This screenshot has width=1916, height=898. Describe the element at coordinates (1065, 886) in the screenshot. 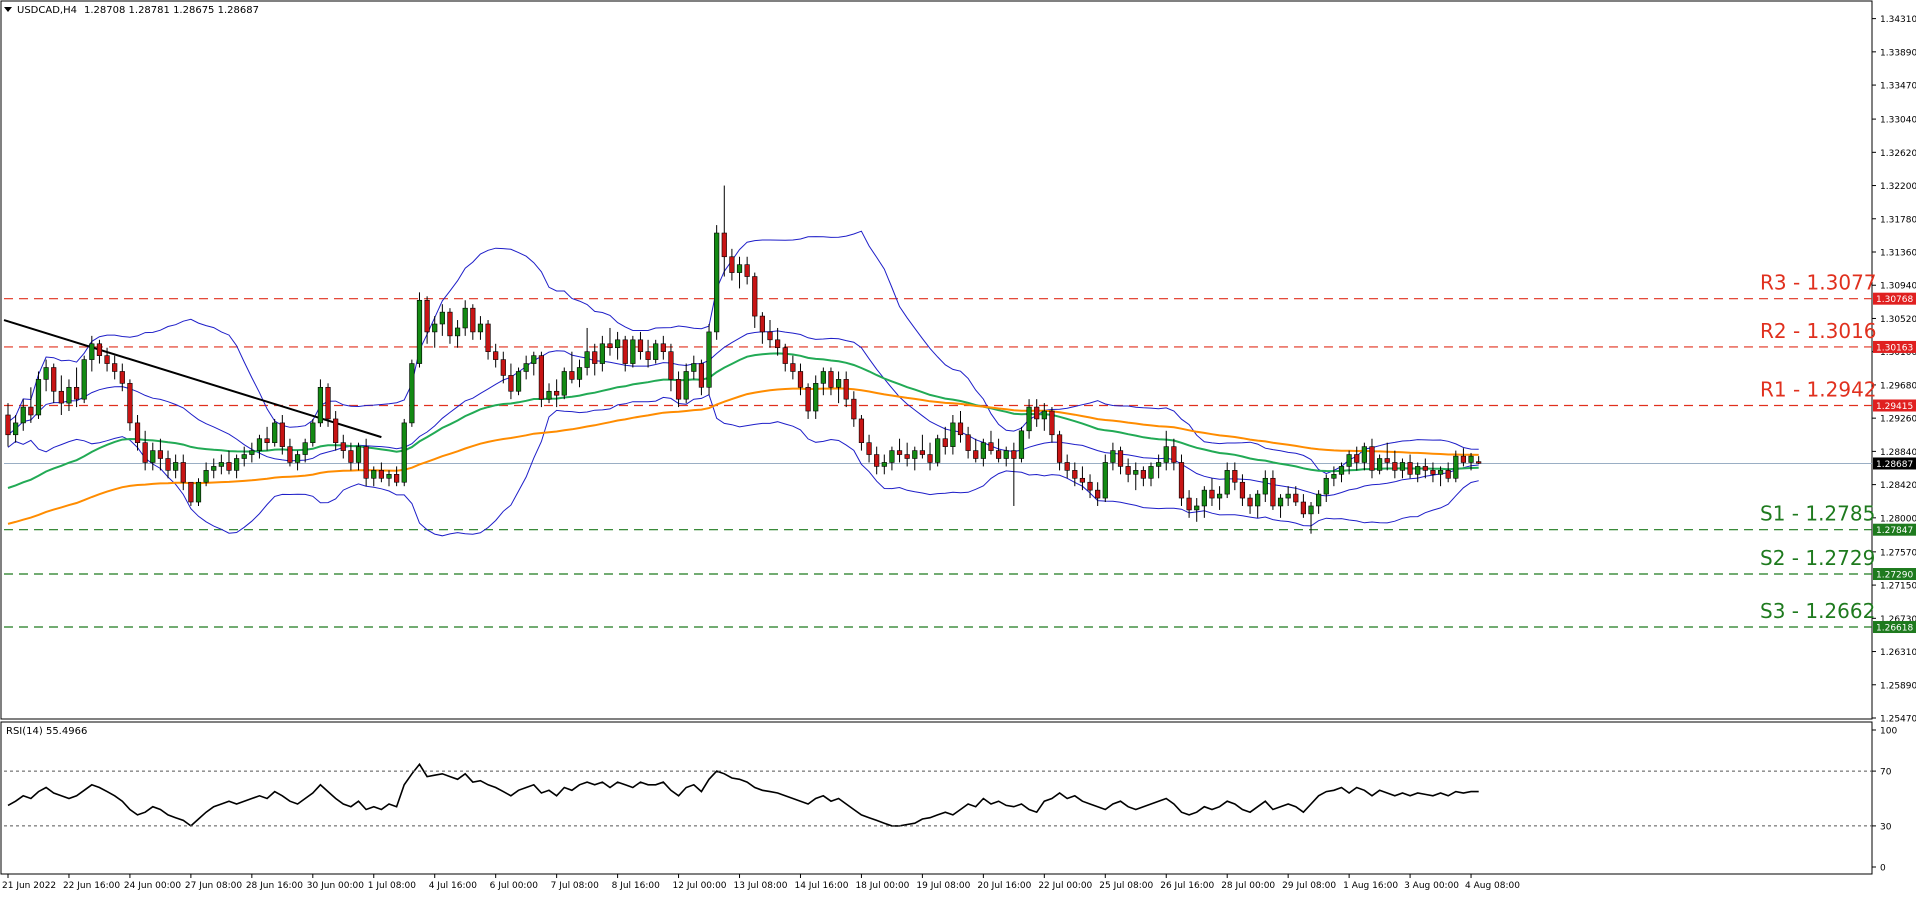

I see `time-tick-label: 22 Jul 00:00` at that location.